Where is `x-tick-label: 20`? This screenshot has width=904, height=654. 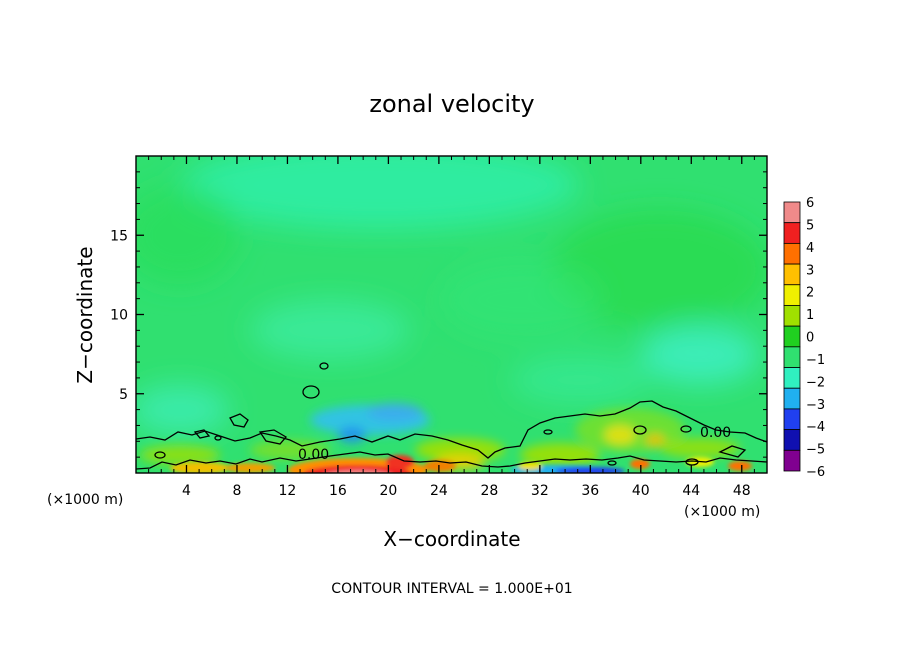
x-tick-label: 20 is located at coordinates (388, 491).